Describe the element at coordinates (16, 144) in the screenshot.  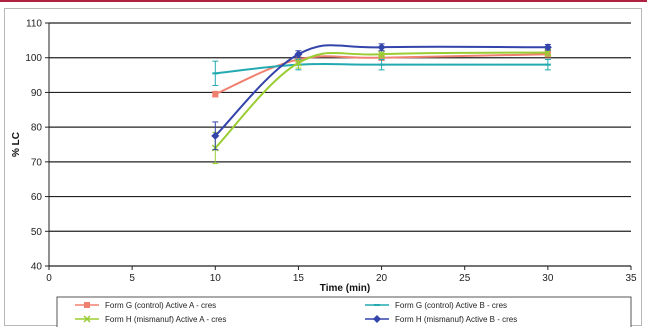
I see `y-axis-title: % LC` at that location.